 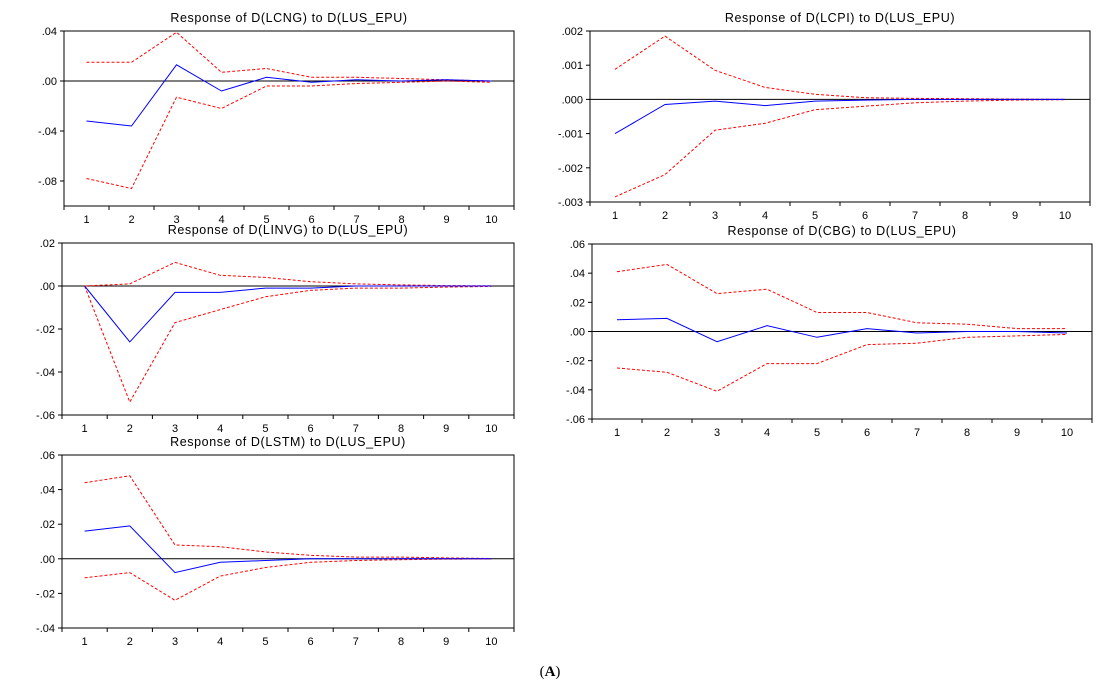 What do you see at coordinates (401, 220) in the screenshot?
I see `x-tick-label-lcng: 8` at bounding box center [401, 220].